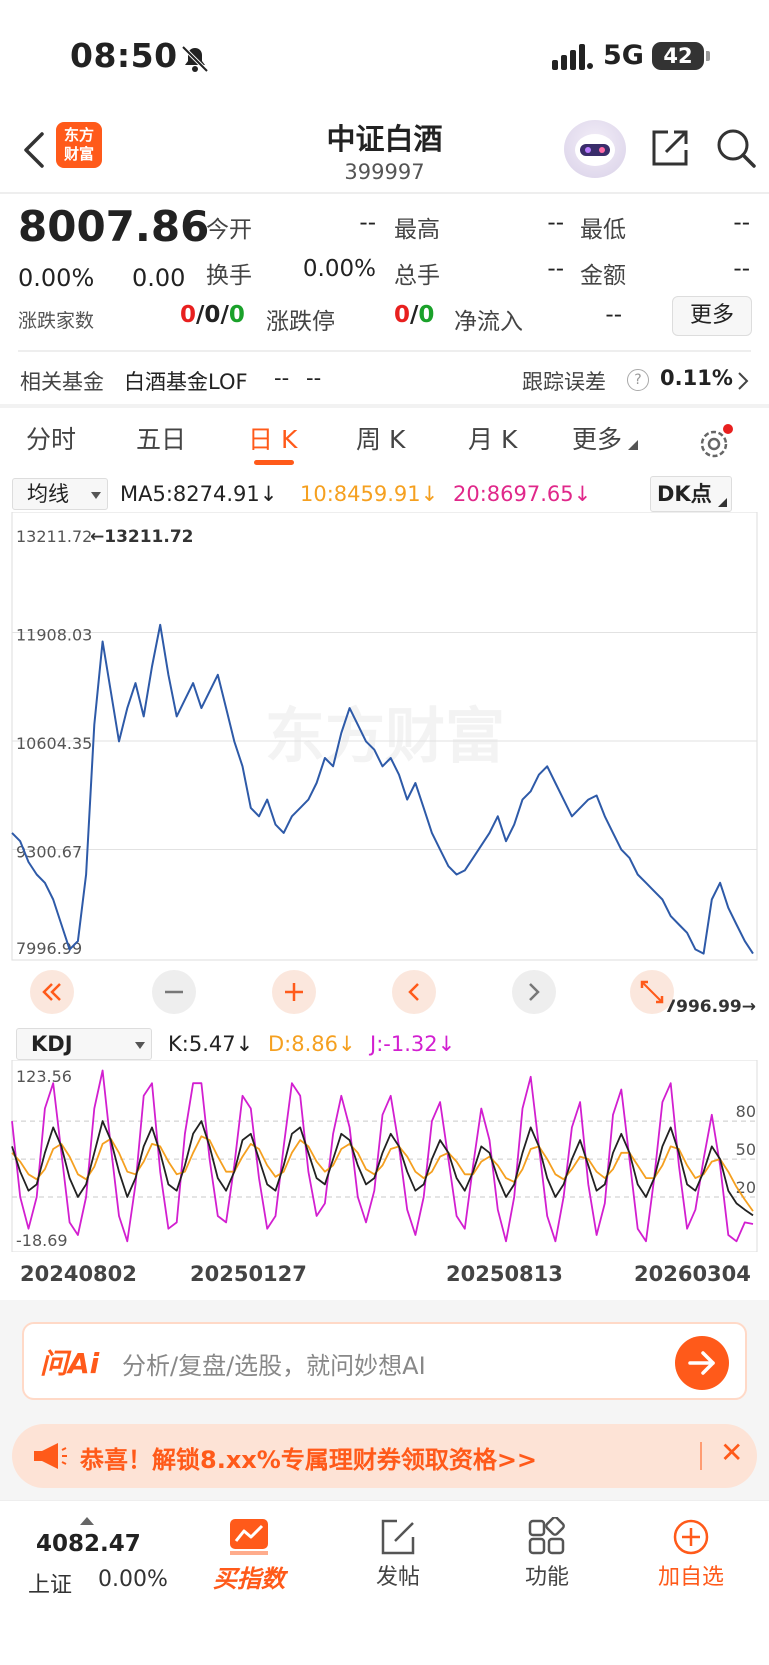 This screenshot has width=769, height=1665. Describe the element at coordinates (133, 1579) in the screenshot. I see `index-change: 0.00%` at that location.